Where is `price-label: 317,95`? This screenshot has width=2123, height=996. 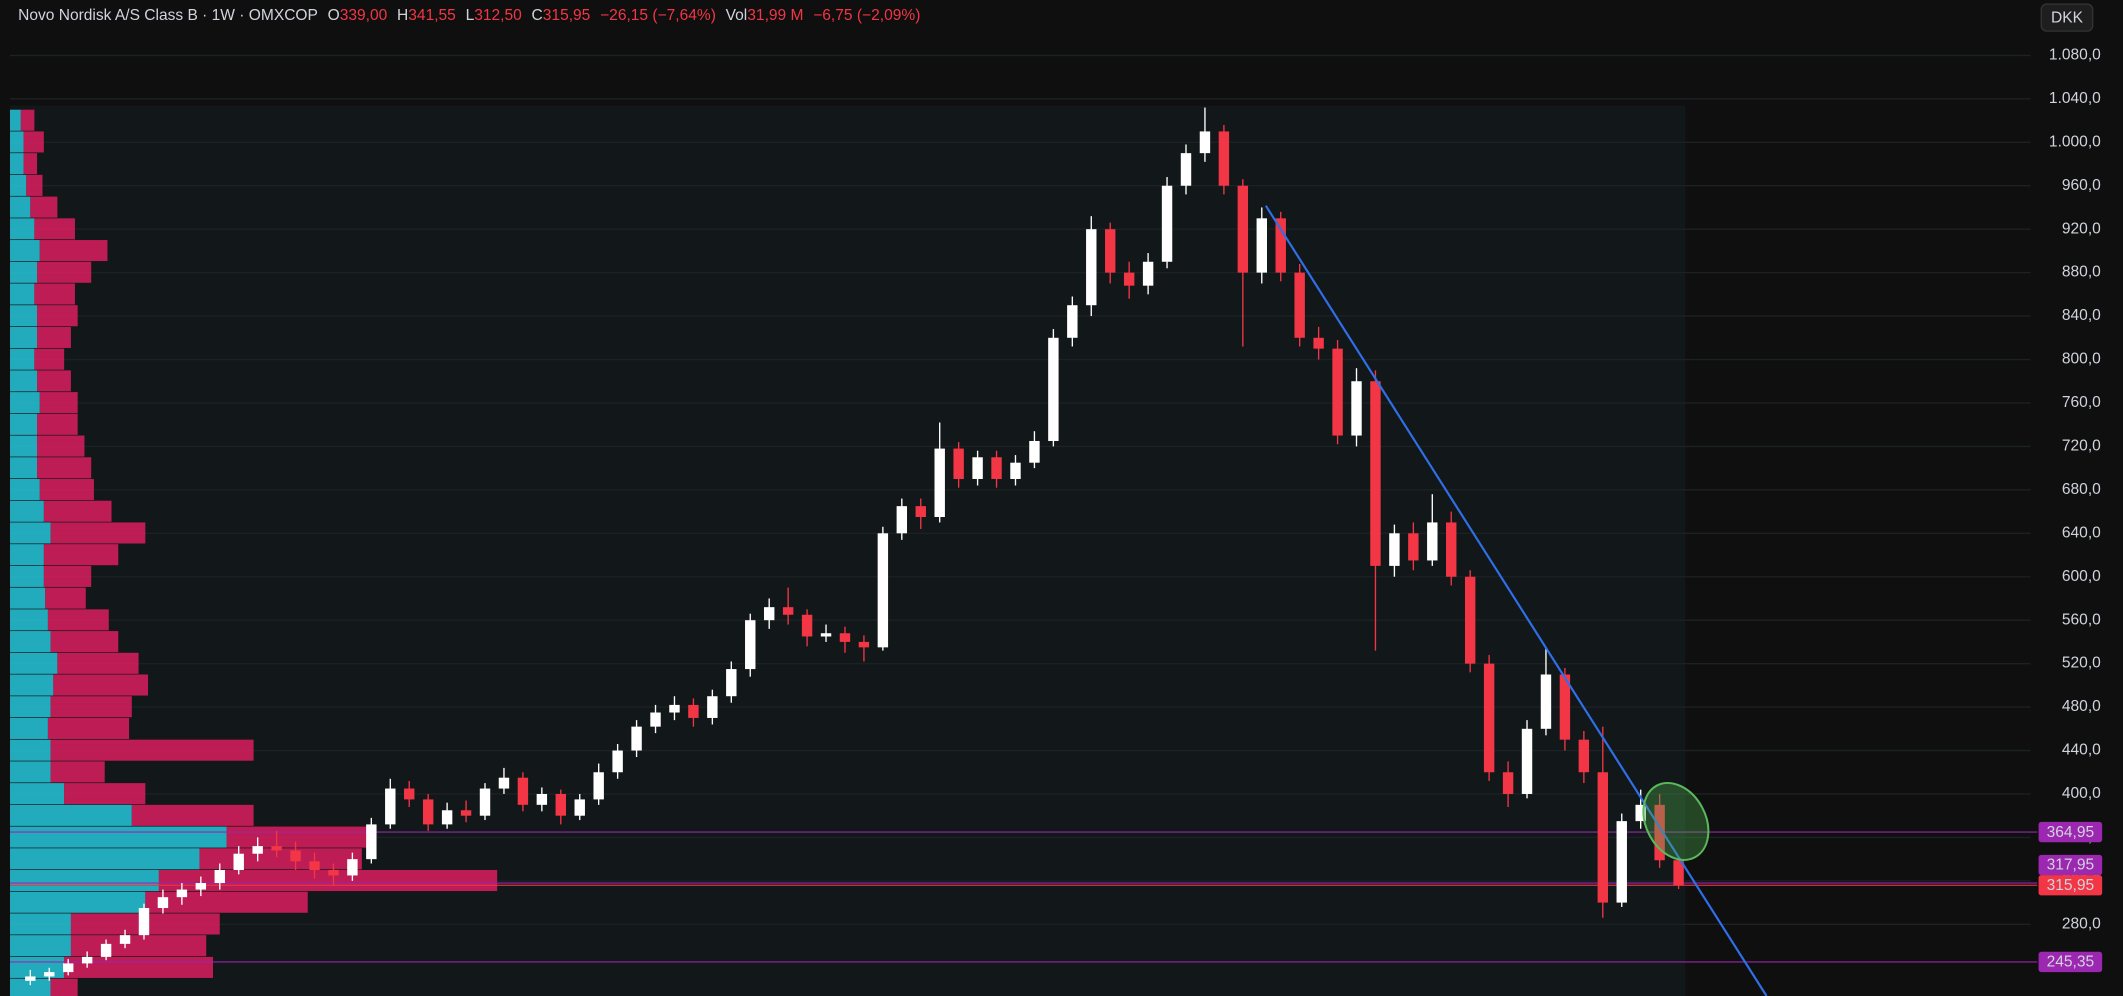
price-label: 317,95 is located at coordinates (2071, 865).